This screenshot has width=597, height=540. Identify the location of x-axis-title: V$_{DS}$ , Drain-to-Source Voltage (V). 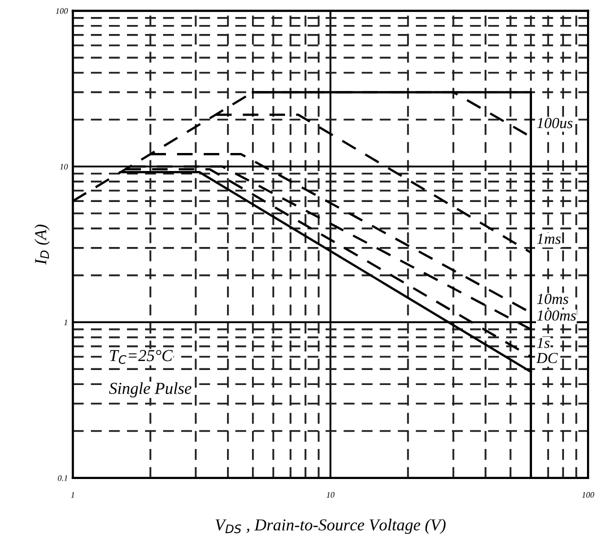
(331, 526).